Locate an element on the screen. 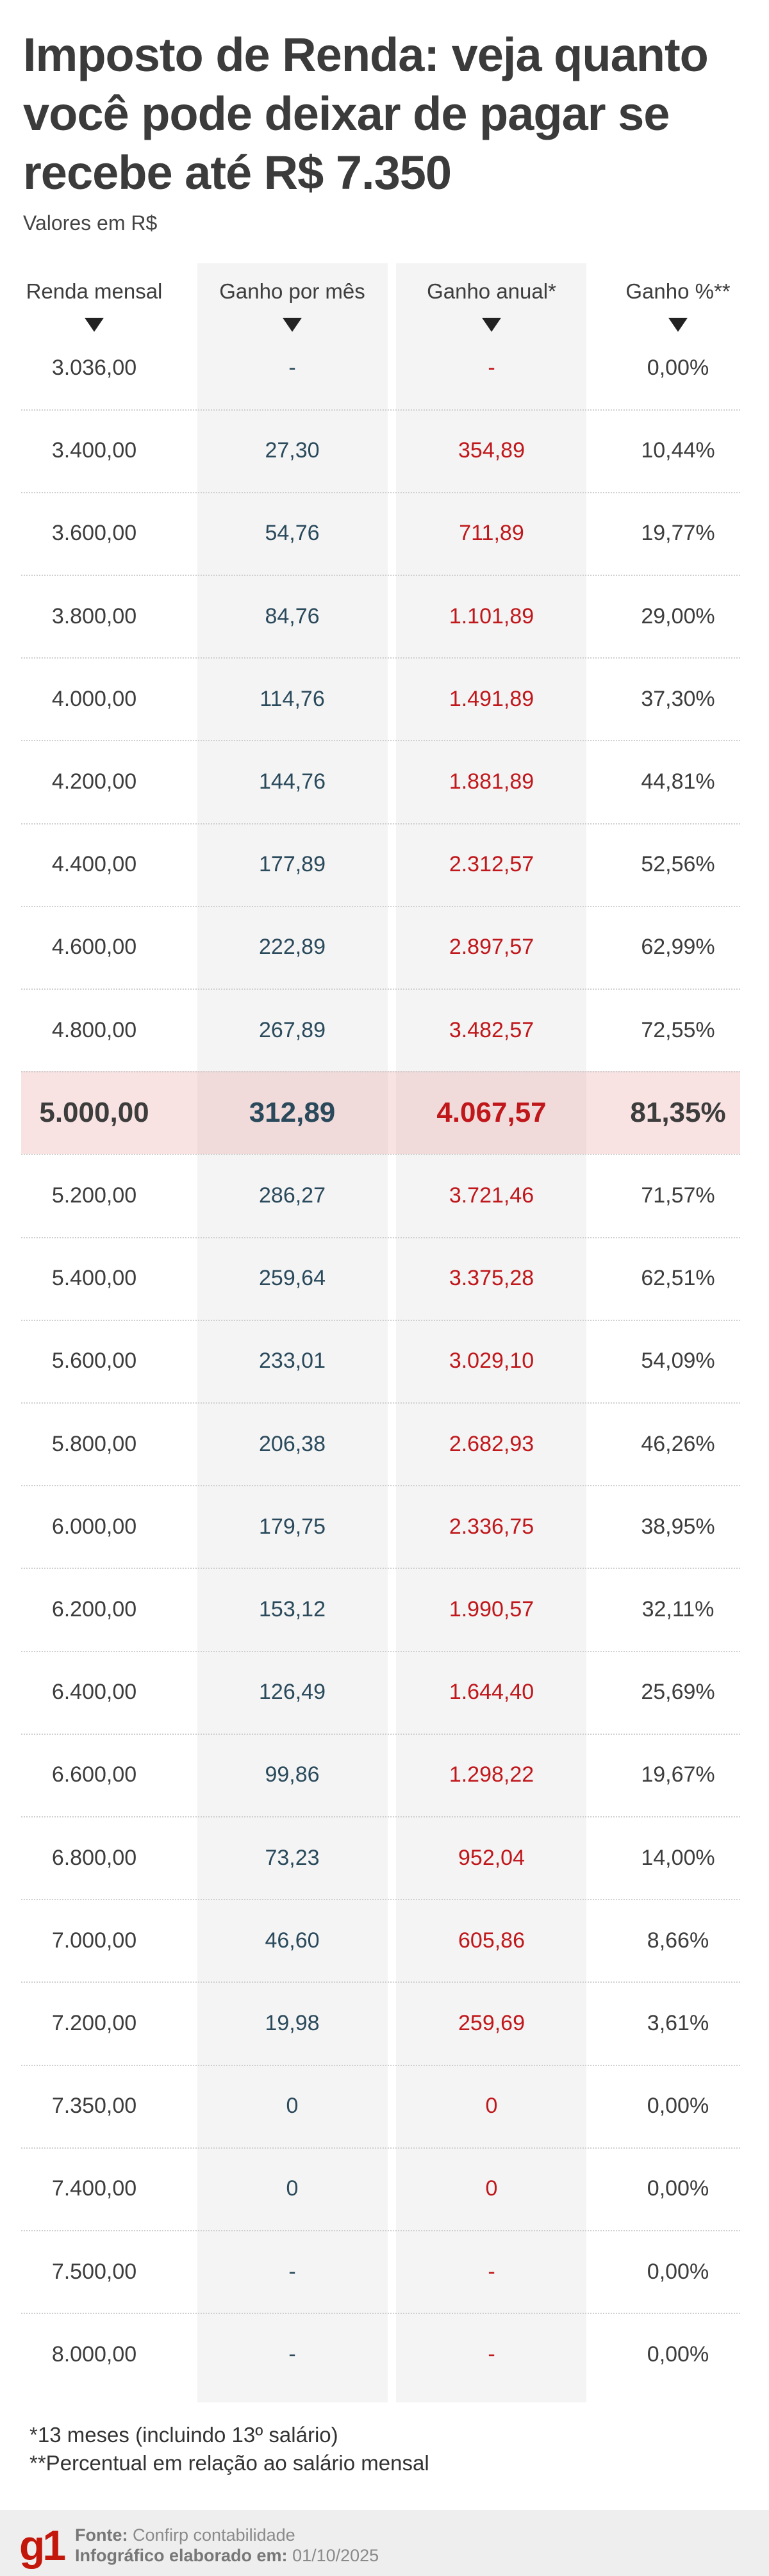 The width and height of the screenshot is (769, 2576). cell-ganho-pct: 14,00% is located at coordinates (678, 1858).